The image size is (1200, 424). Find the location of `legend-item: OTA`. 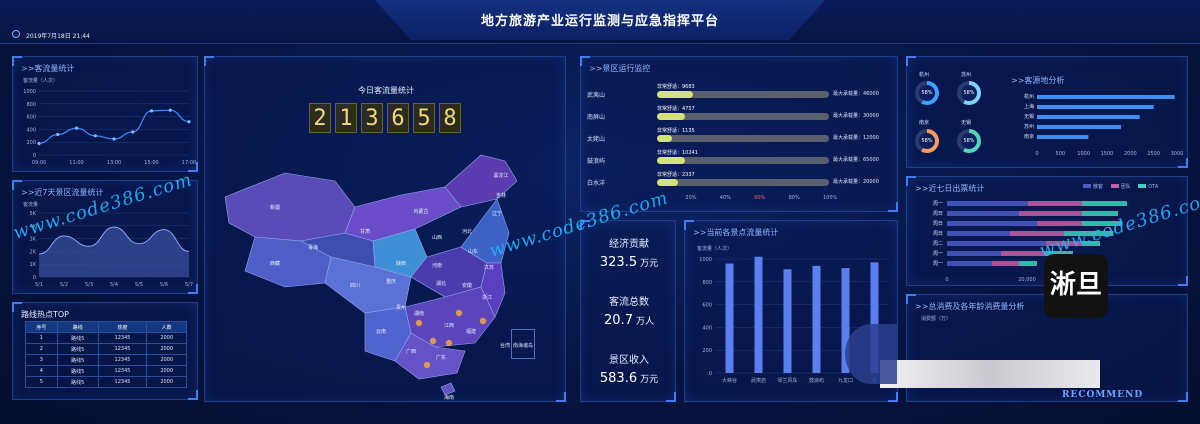

legend-item: OTA is located at coordinates (1153, 187).